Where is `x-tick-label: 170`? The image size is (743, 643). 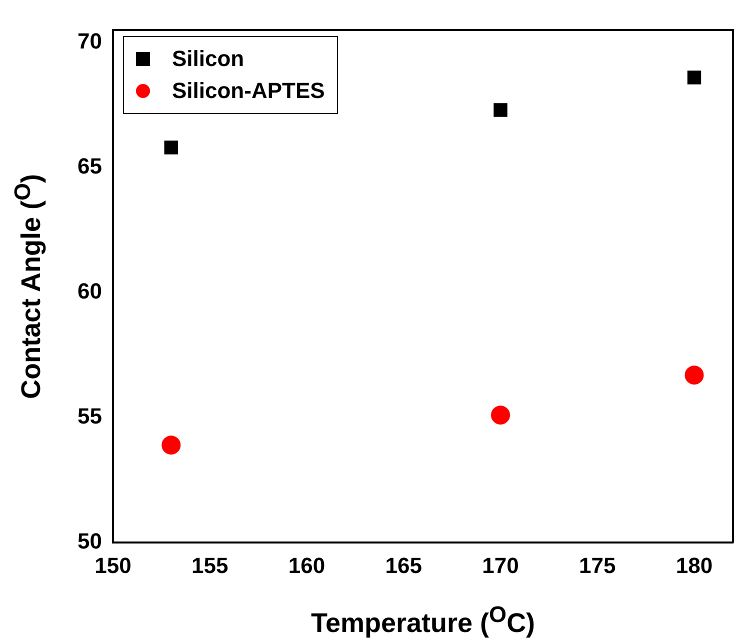
x-tick-label: 170 is located at coordinates (500, 565).